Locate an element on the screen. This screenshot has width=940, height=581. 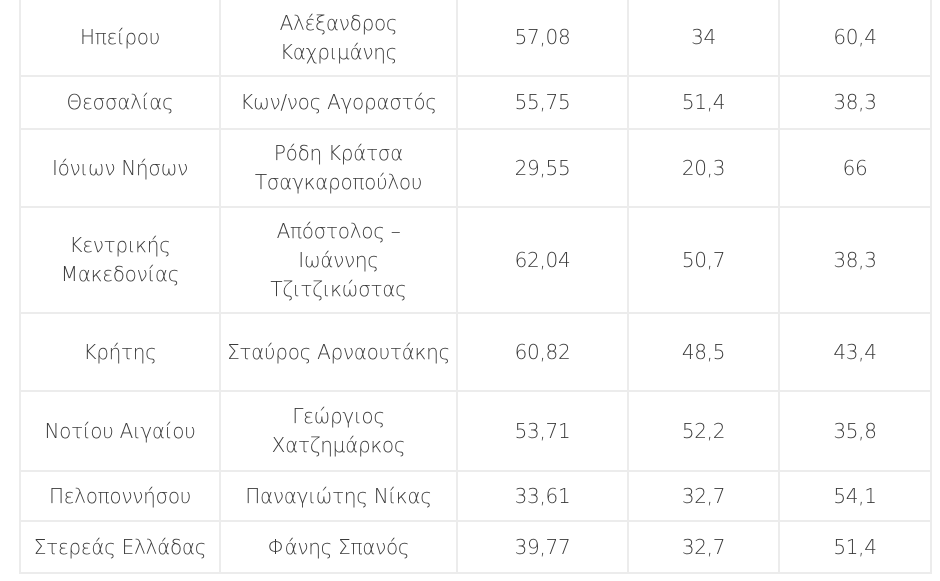
name-cell: Παναγιώτης Νίκας is located at coordinates (338, 496).